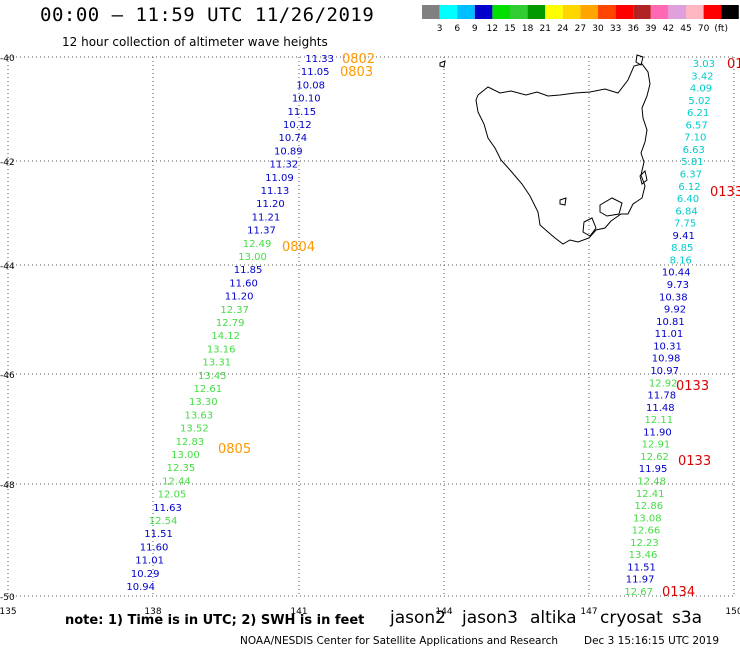 This screenshot has height=650, width=740. Describe the element at coordinates (315, 72) in the screenshot. I see `swh-value-west: 11.05` at that location.